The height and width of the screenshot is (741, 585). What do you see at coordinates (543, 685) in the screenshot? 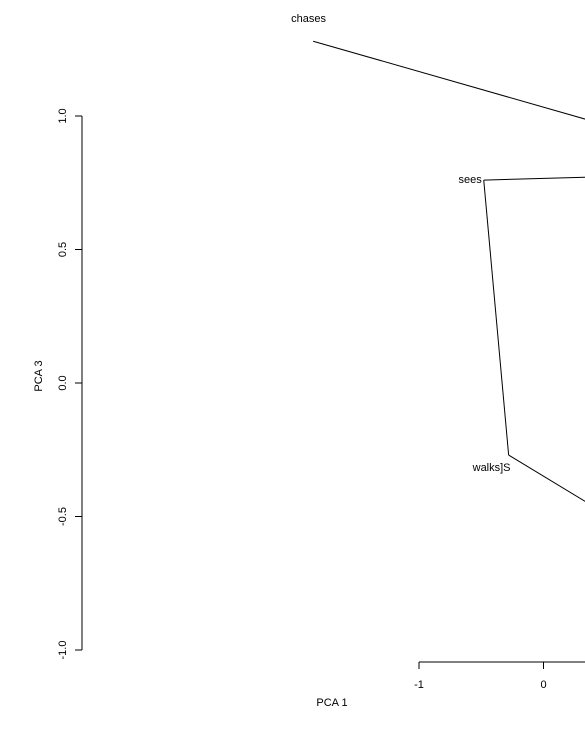
I see `x-tick-label: 0` at bounding box center [543, 685].